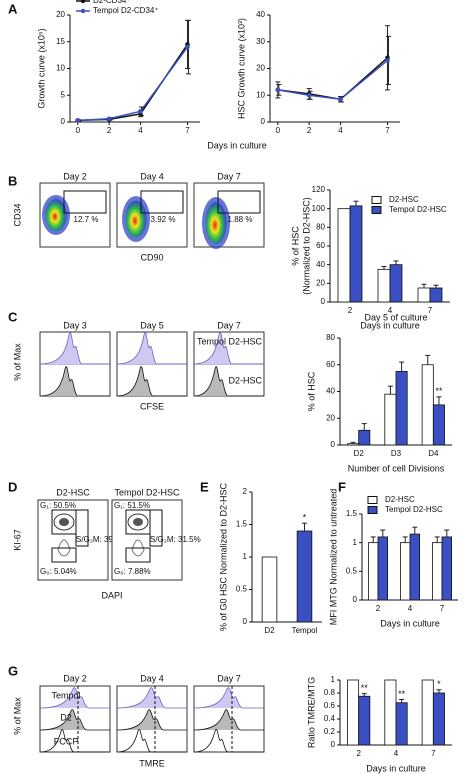  I want to click on x-tick-label: D3, so click(396, 453).